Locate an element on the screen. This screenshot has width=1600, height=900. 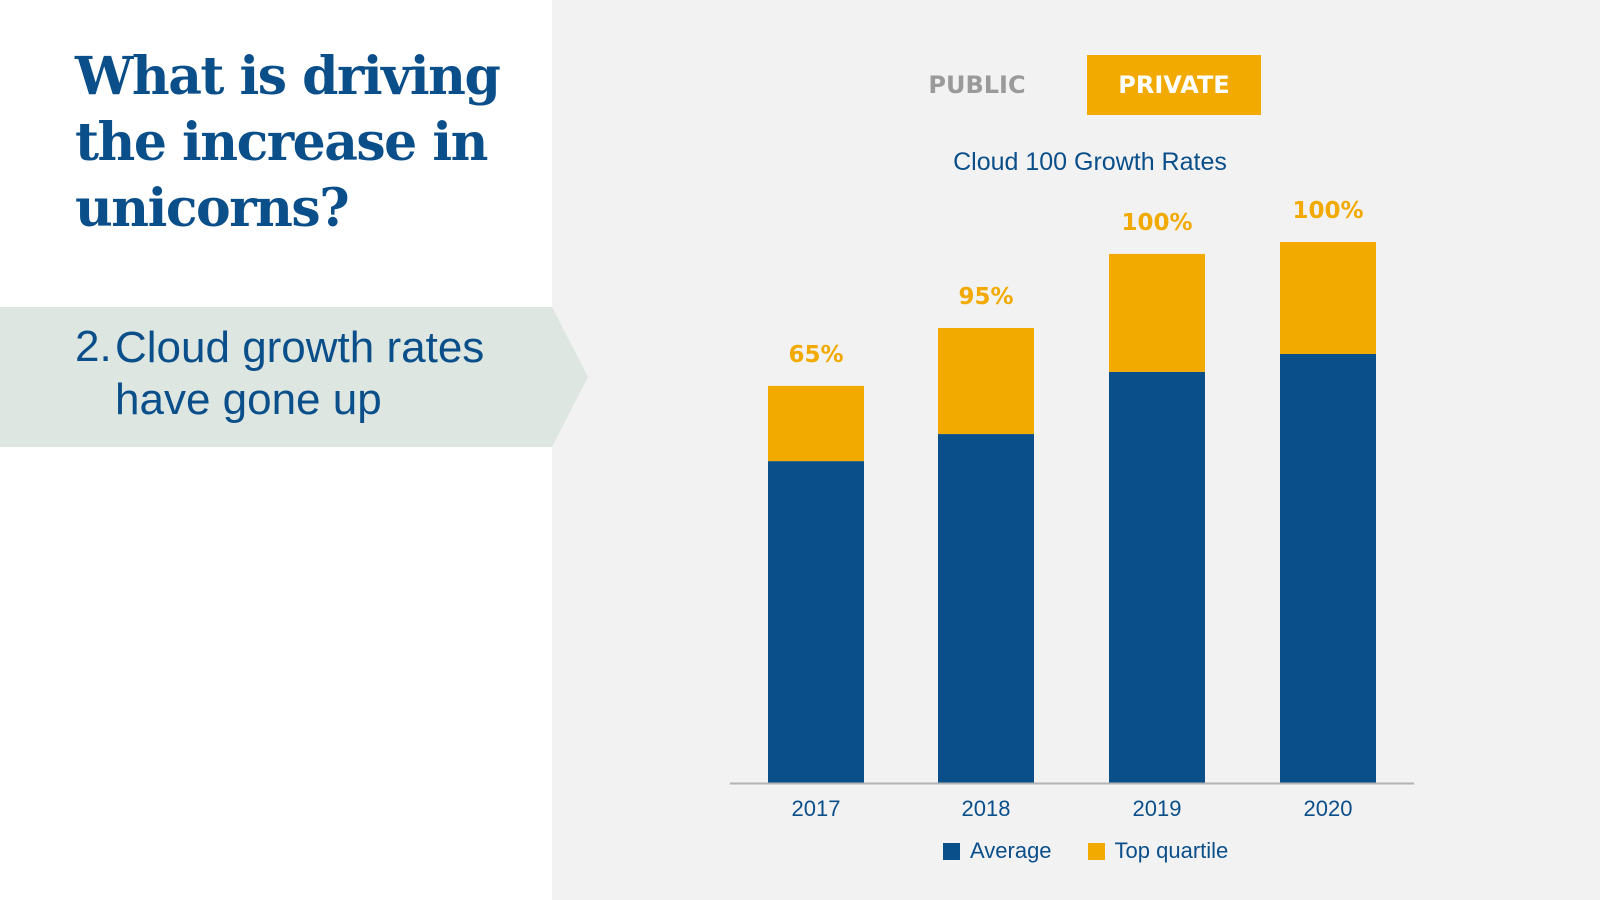
banner-arrow-shape is located at coordinates (294, 377).